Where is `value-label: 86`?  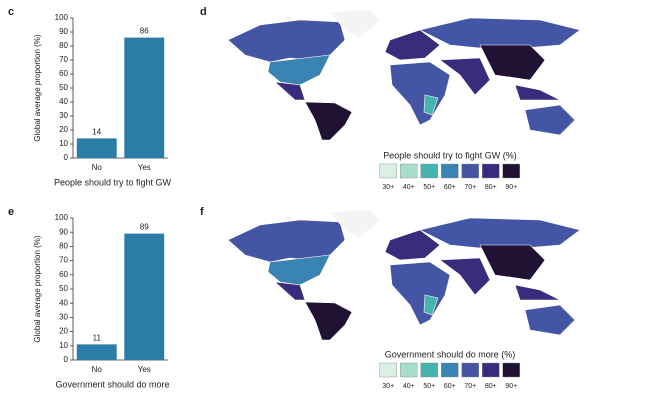
value-label: 86 is located at coordinates (144, 31).